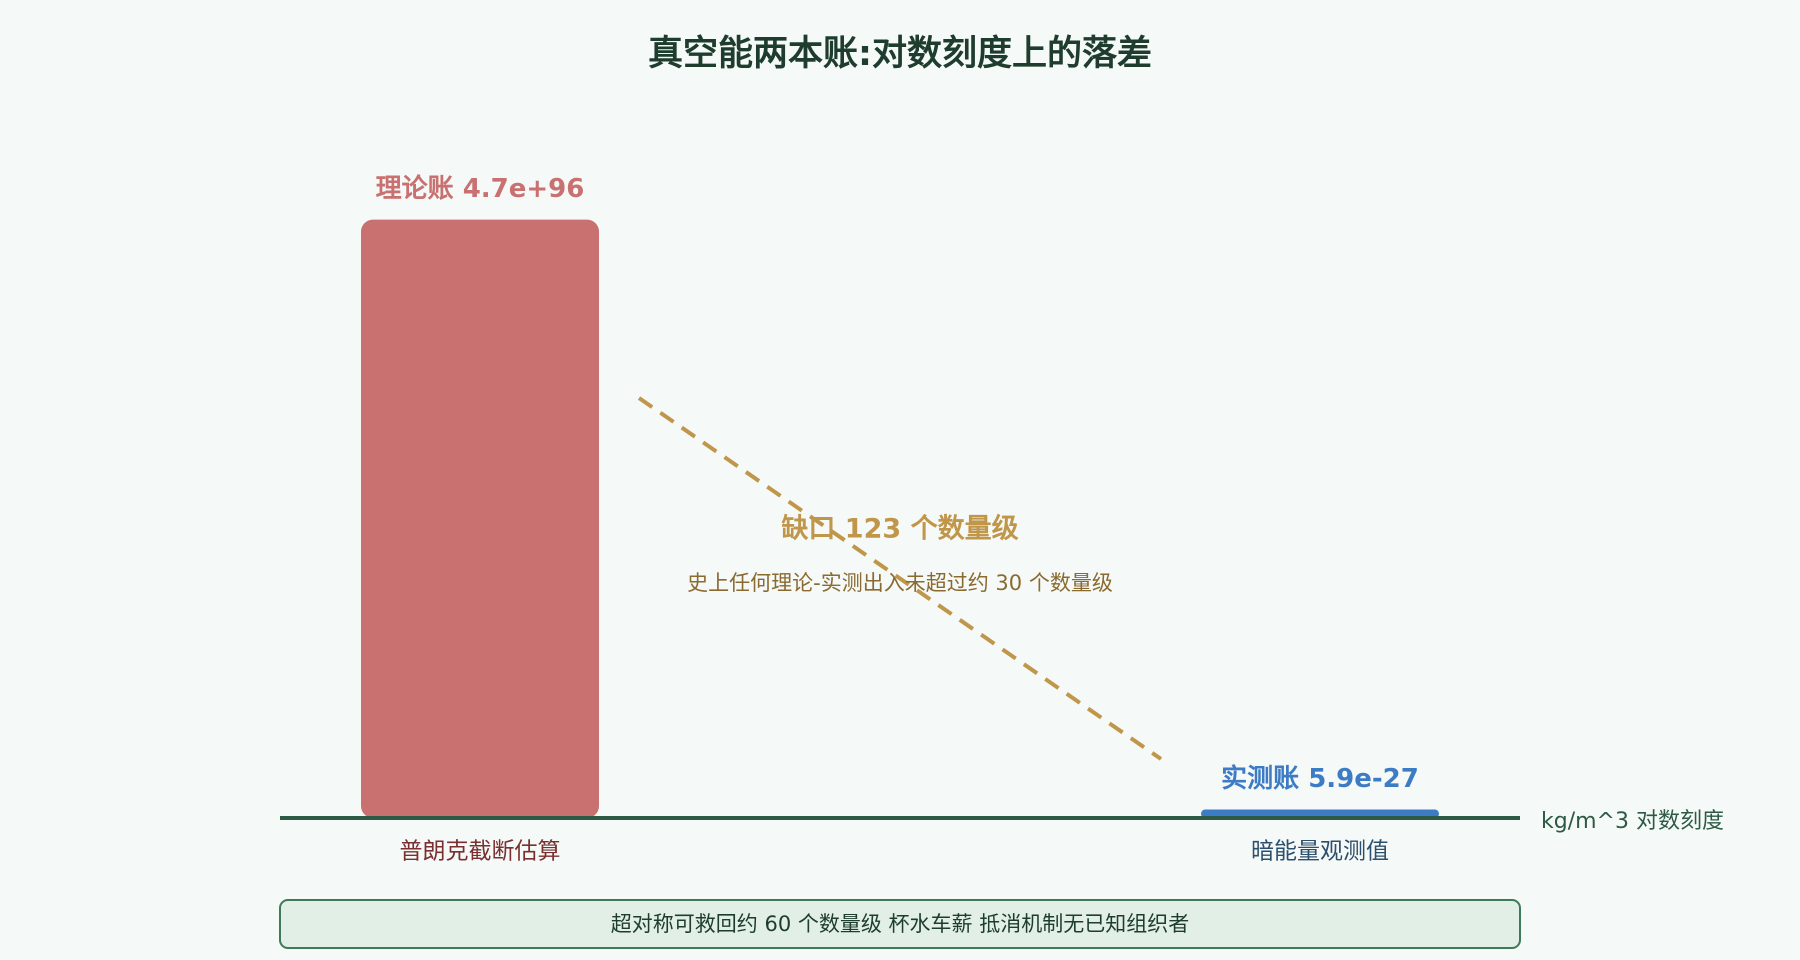  I want to click on y-axis-label: kg/m^3 对数刻度, so click(1632, 821).